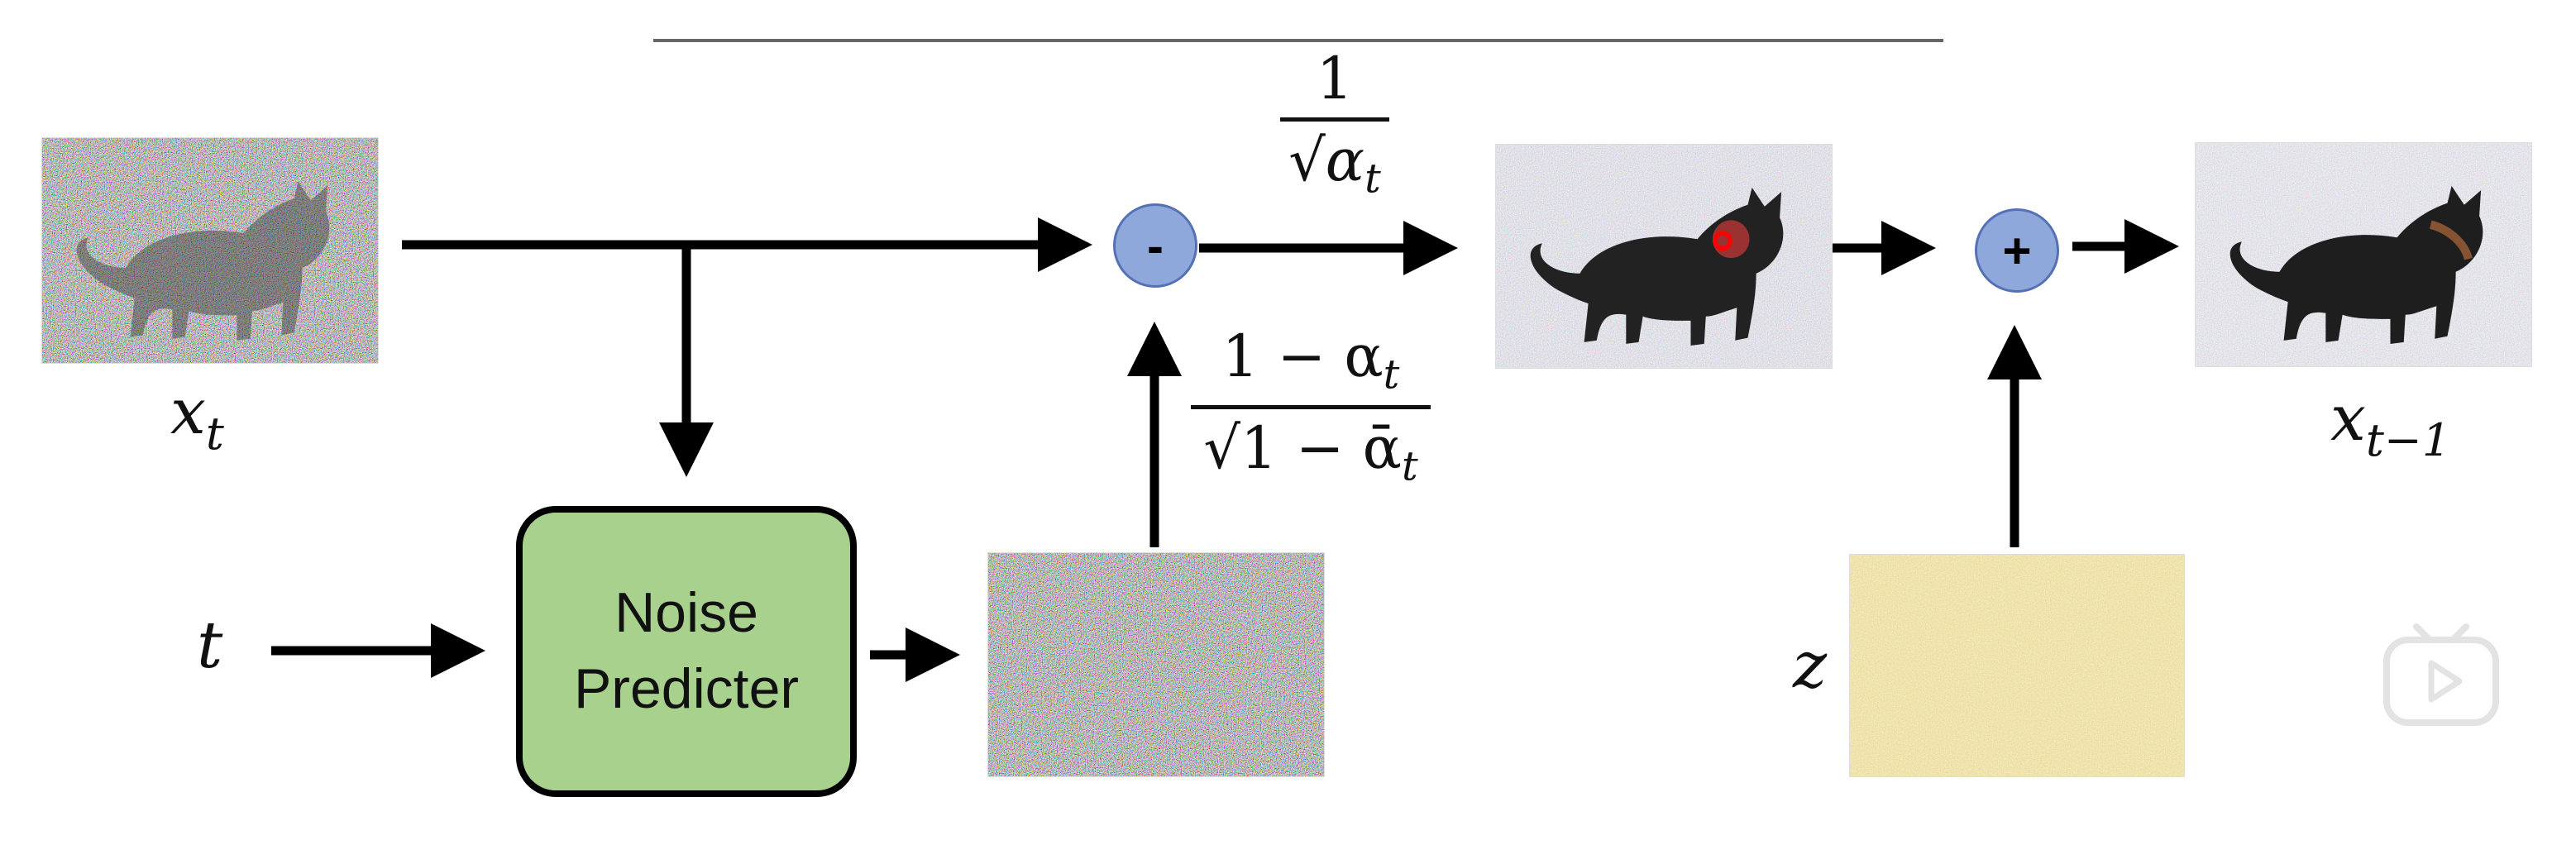  Describe the element at coordinates (1335, 78) in the screenshot. I see `scale-numerator: 1` at that location.